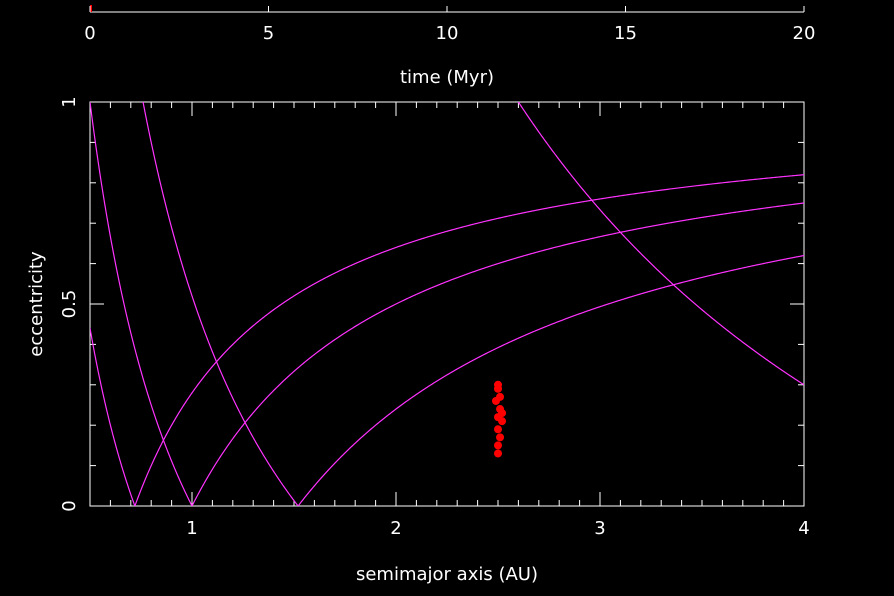  I want to click on x-tick-label: 2, so click(395, 528).